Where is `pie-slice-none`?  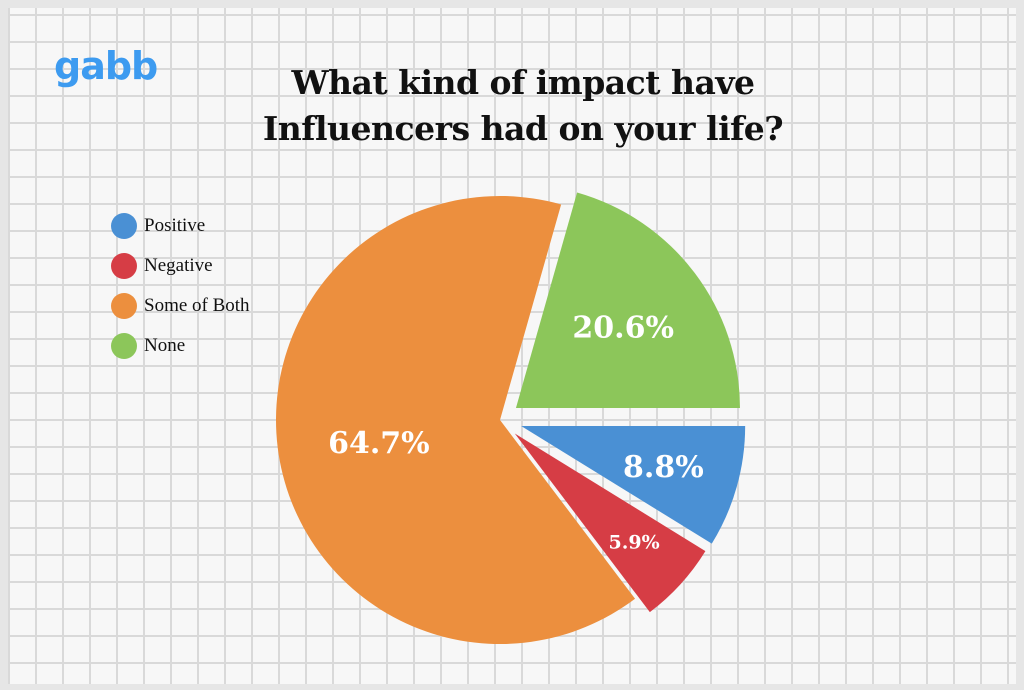
pie-slice-none is located at coordinates (627, 300).